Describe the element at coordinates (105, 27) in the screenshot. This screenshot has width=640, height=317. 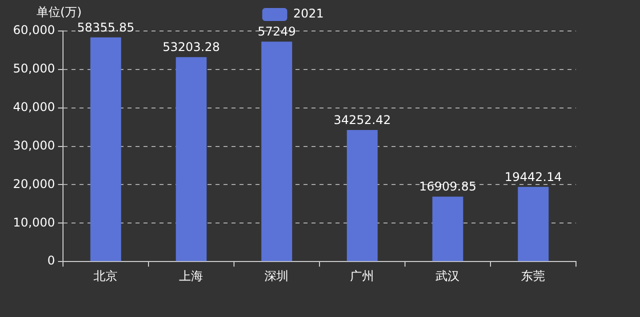
I see `data-label: 58355.85` at that location.